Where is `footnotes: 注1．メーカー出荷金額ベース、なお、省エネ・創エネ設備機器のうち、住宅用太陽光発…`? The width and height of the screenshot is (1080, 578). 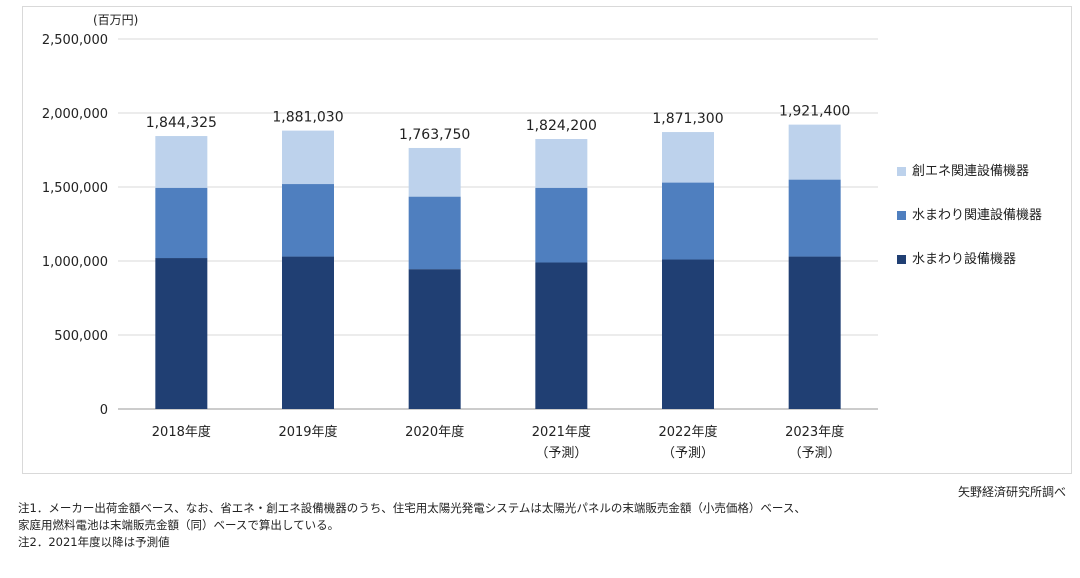 footnotes: 注1．メーカー出荷金額ベース、なお、省エネ・創エネ設備機器のうち、住宅用太陽光発… is located at coordinates (412, 525).